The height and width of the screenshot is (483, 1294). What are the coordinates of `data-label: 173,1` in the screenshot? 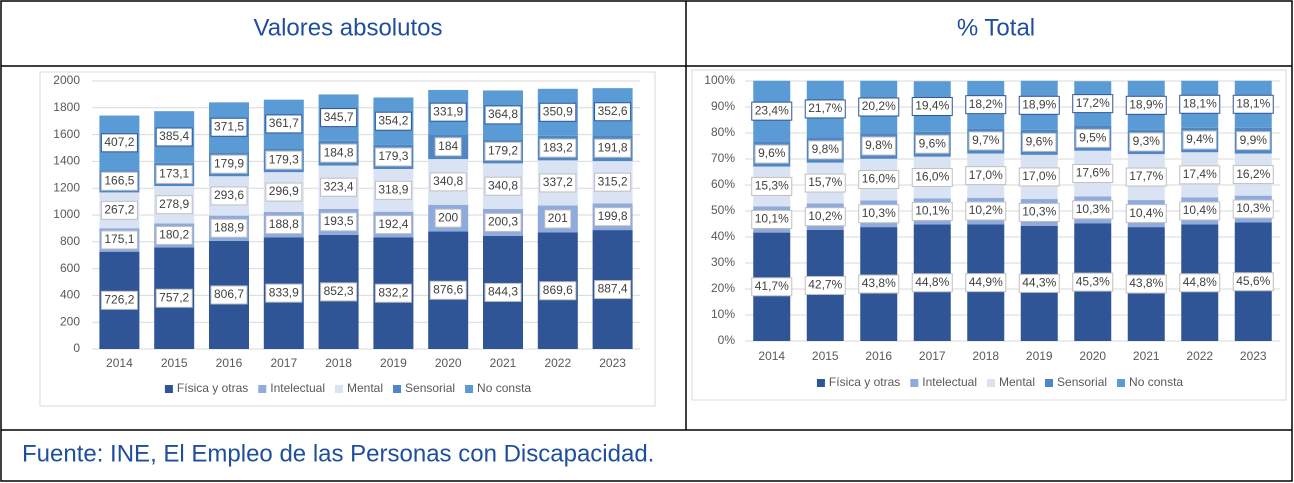 It's located at (174, 174).